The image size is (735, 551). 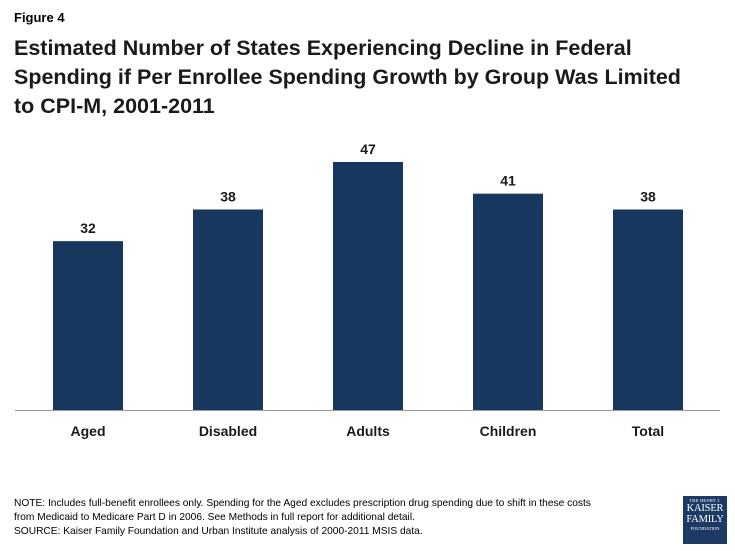 I want to click on category-label-children: Children, so click(x=508, y=431).